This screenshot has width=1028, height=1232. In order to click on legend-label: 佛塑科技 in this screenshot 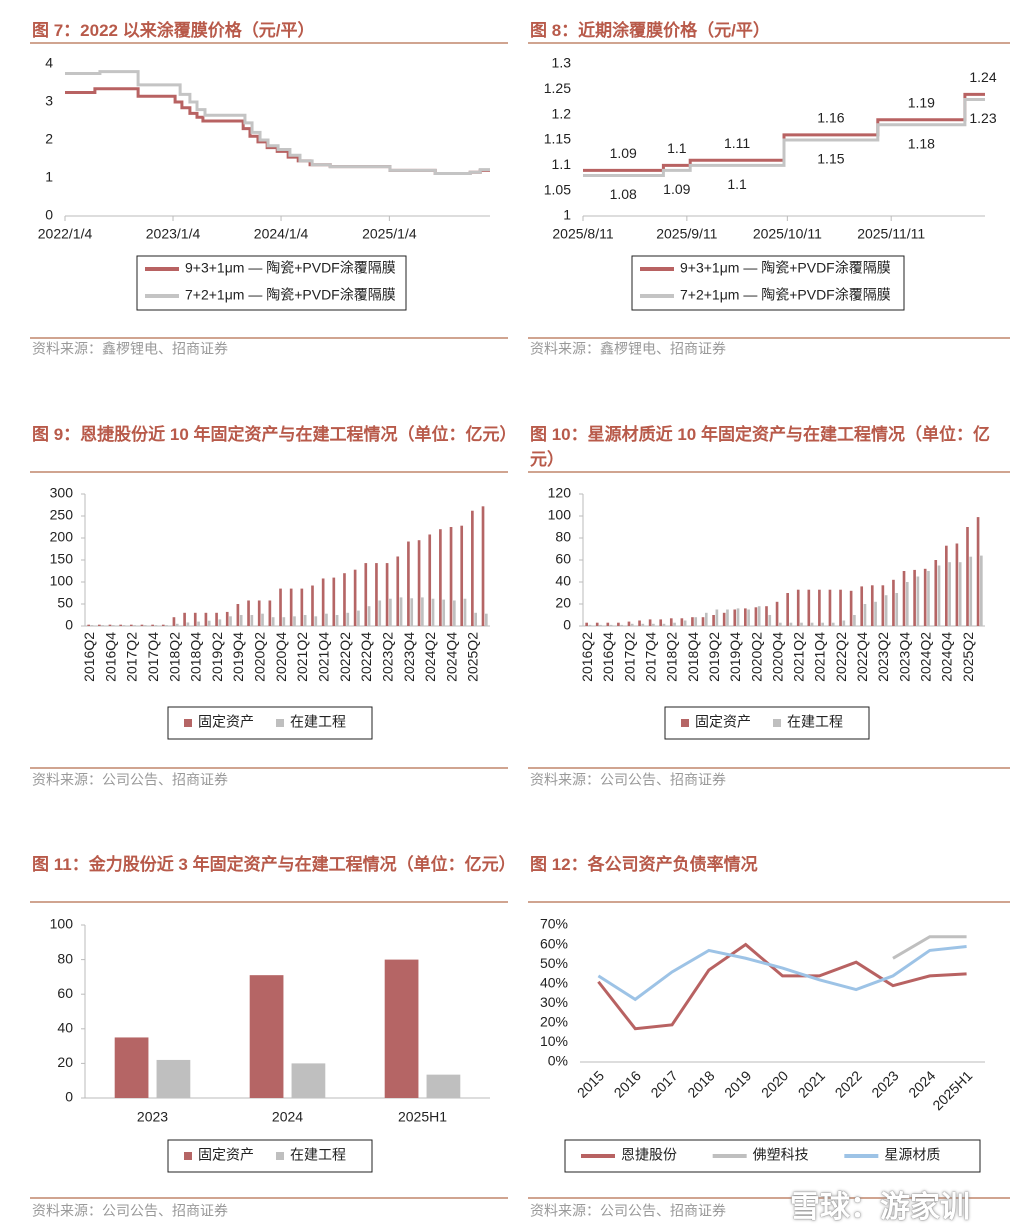, I will do `click(781, 1155)`.